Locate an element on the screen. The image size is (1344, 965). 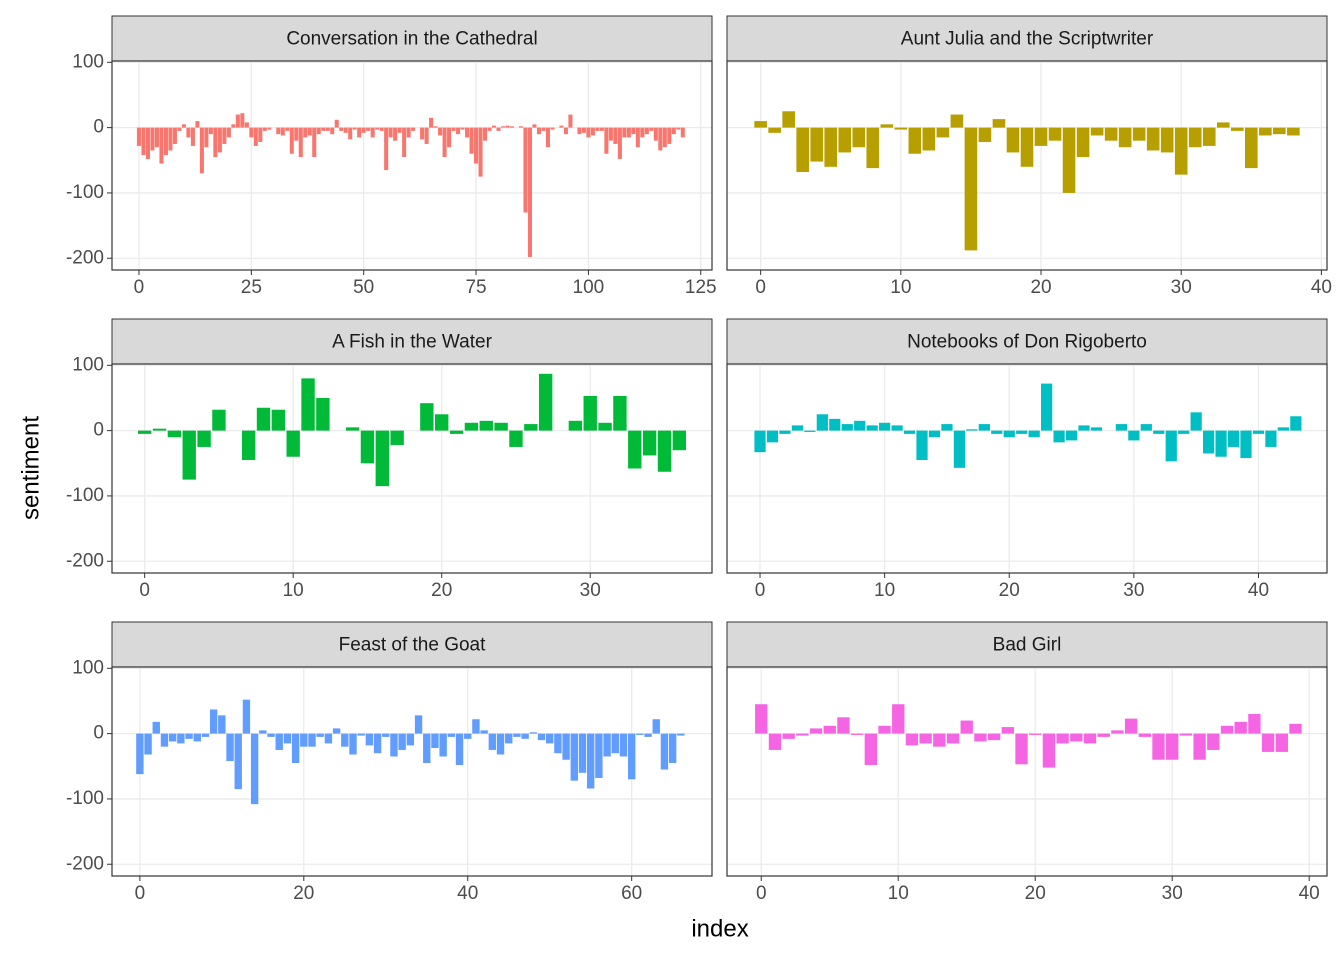
y-tick-label: 0 is located at coordinates (98, 127).